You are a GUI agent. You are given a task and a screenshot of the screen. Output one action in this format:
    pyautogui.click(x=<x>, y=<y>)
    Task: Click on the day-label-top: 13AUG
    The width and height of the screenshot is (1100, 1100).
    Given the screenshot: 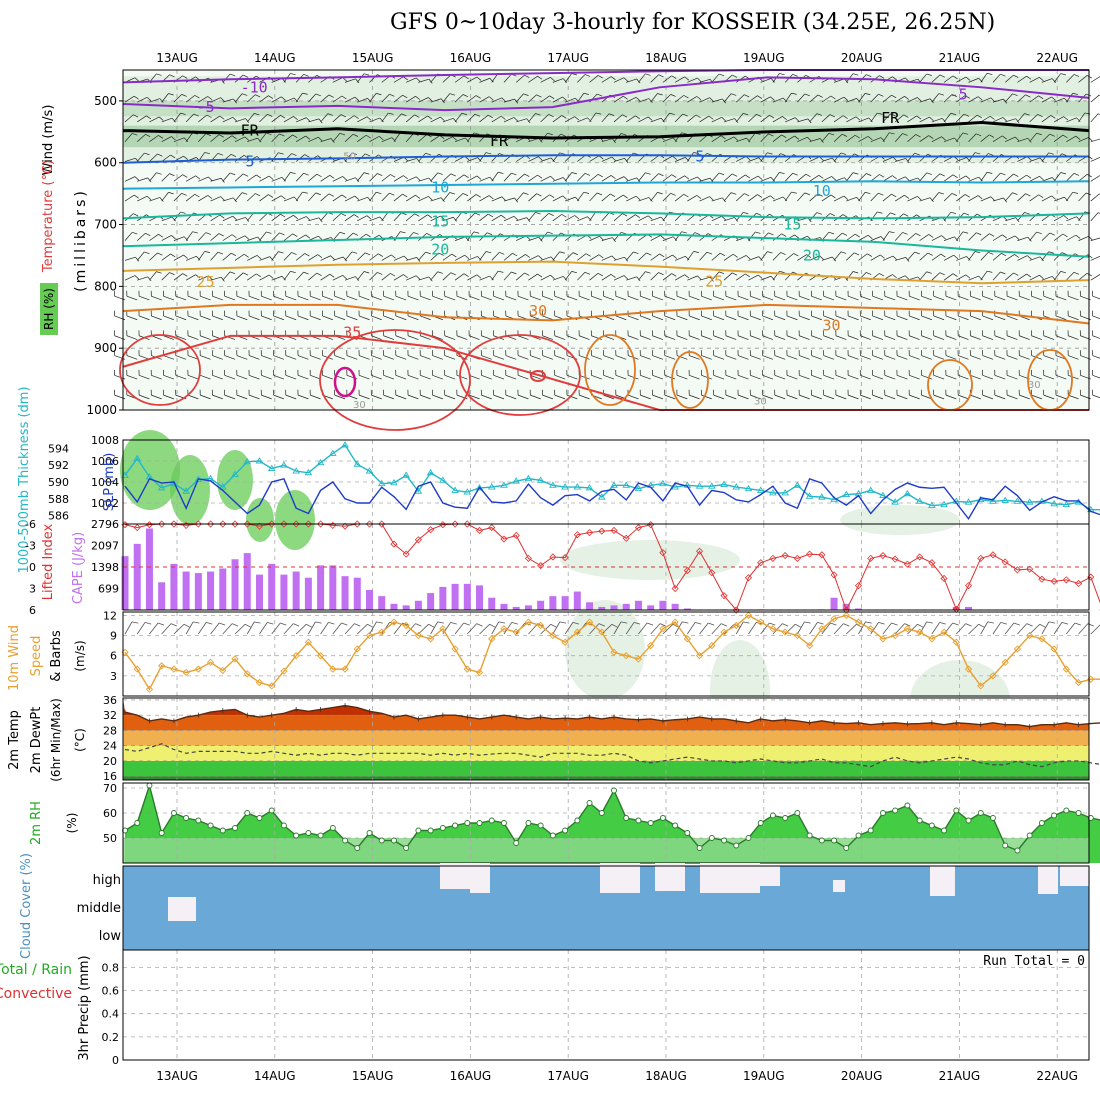 What is the action you would take?
    pyautogui.click(x=177, y=58)
    